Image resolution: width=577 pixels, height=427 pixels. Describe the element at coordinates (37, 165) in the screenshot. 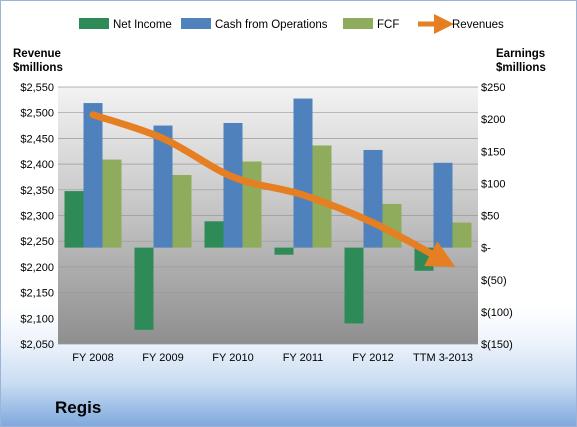

I see `left-tick-label: $2,400` at that location.